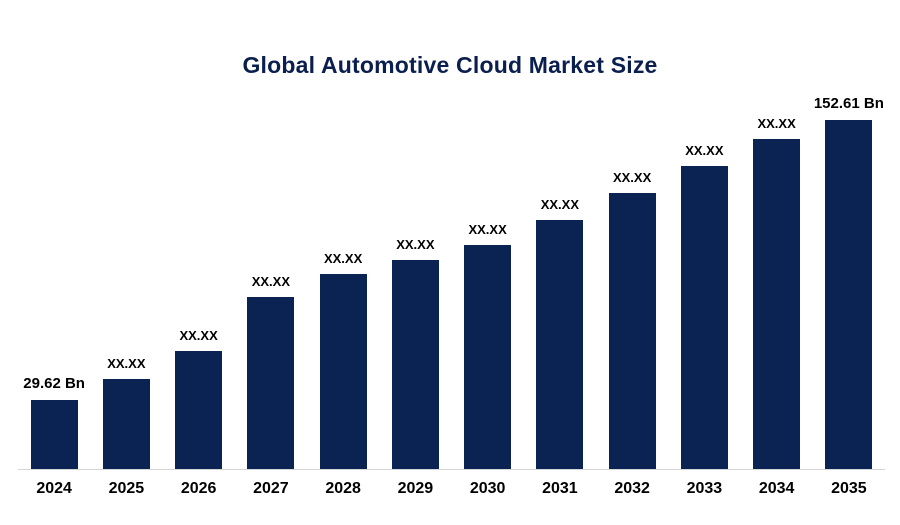  Describe the element at coordinates (704, 488) in the screenshot. I see `x-axis-label: 2033` at that location.